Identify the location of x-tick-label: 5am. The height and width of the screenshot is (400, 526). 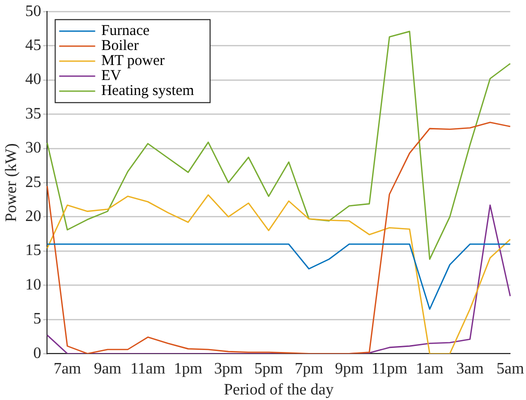
(510, 369).